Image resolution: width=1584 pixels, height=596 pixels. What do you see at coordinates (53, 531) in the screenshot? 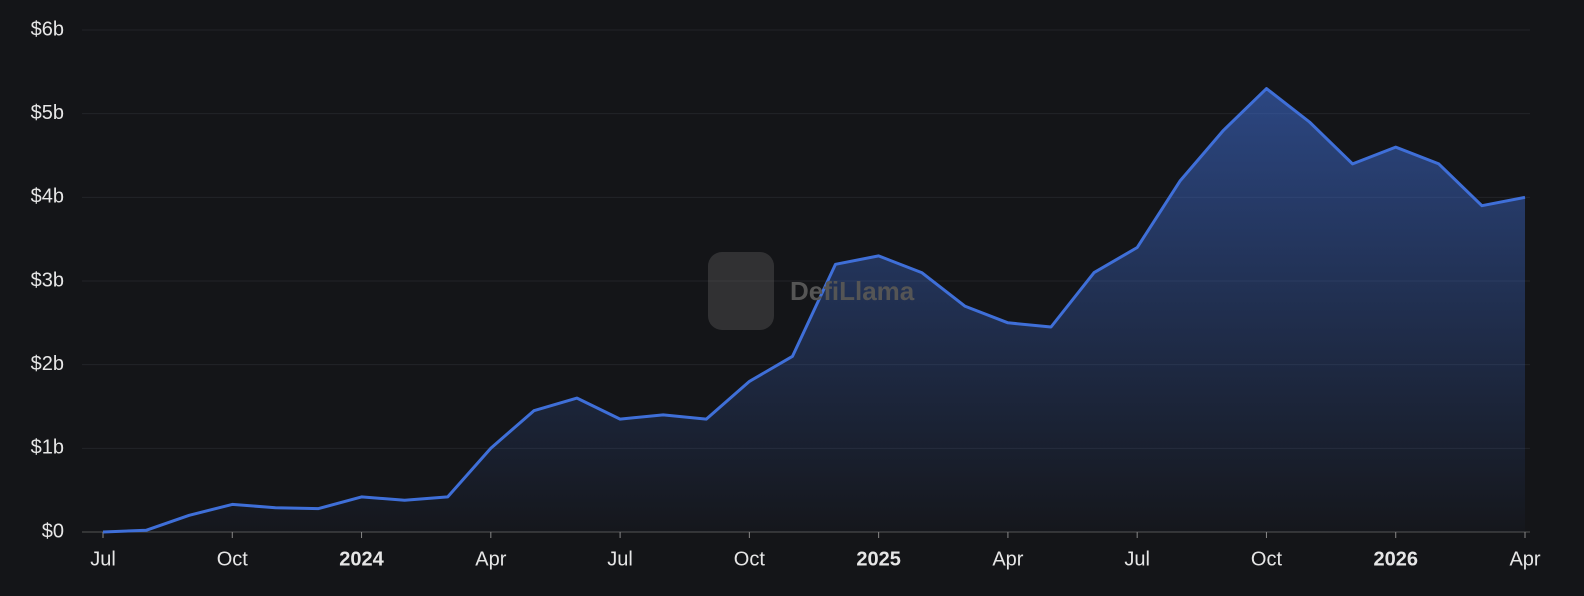
I see `y-tick-label: $0` at bounding box center [53, 531].